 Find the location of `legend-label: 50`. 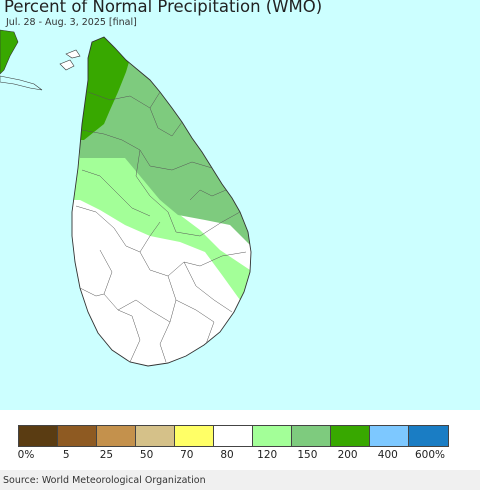

legend-label: 50 is located at coordinates (146, 455).